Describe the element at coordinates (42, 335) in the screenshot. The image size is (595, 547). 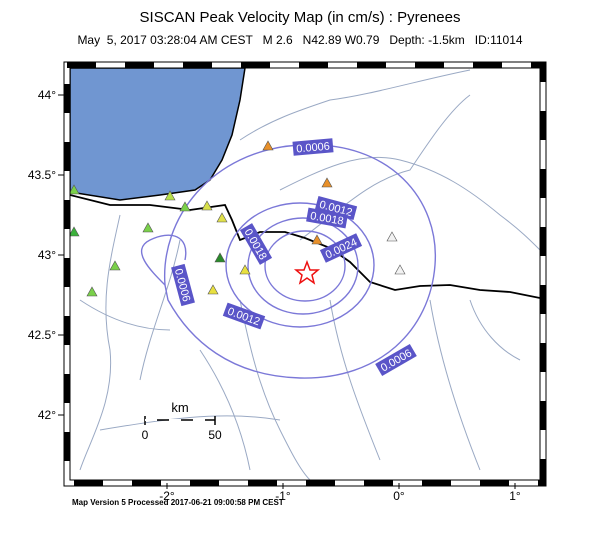
I see `lat-tick-label: 42.5°` at that location.